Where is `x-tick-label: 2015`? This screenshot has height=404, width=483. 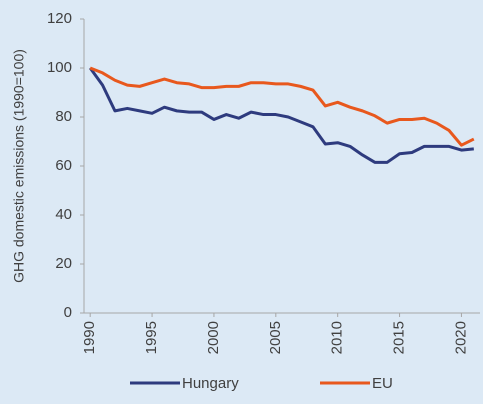
x-tick-label: 2015 is located at coordinates (399, 337).